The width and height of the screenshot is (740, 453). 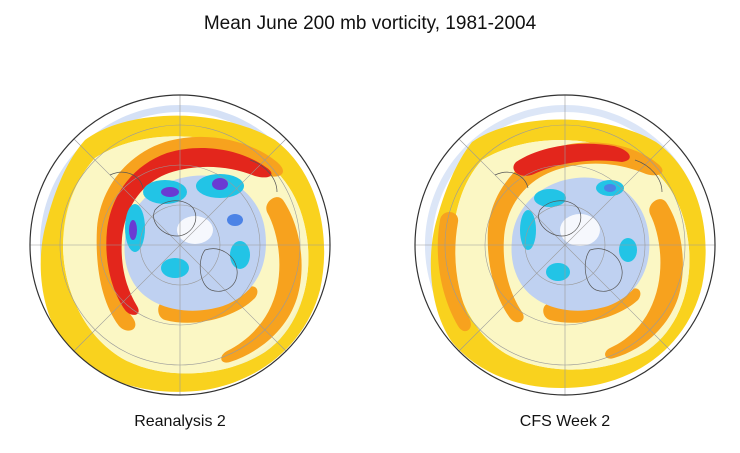 I want to click on figure-title: Mean June 200 mb vorticity, 1981-2004, so click(x=370, y=23).